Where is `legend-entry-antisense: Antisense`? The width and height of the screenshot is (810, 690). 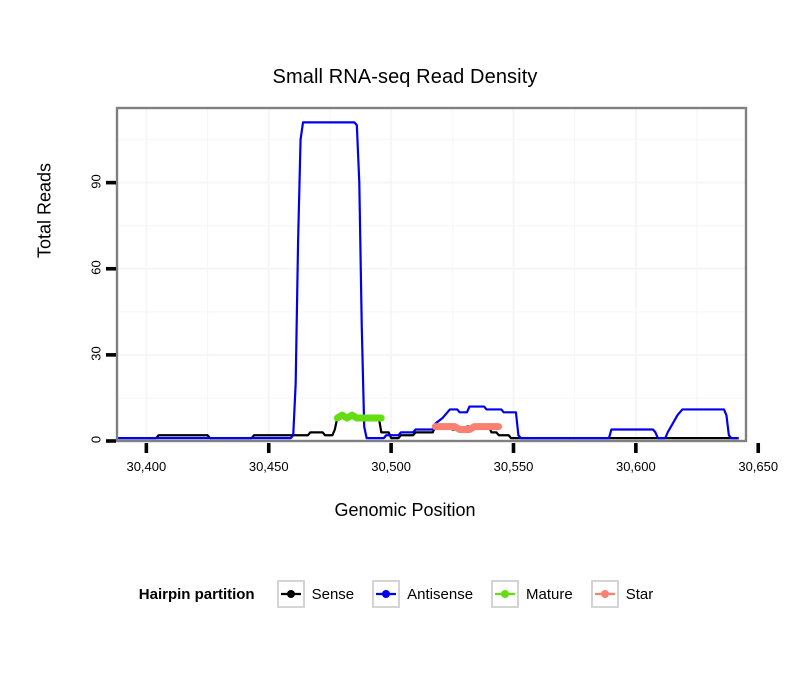
legend-entry-antisense: Antisense is located at coordinates (429, 594).